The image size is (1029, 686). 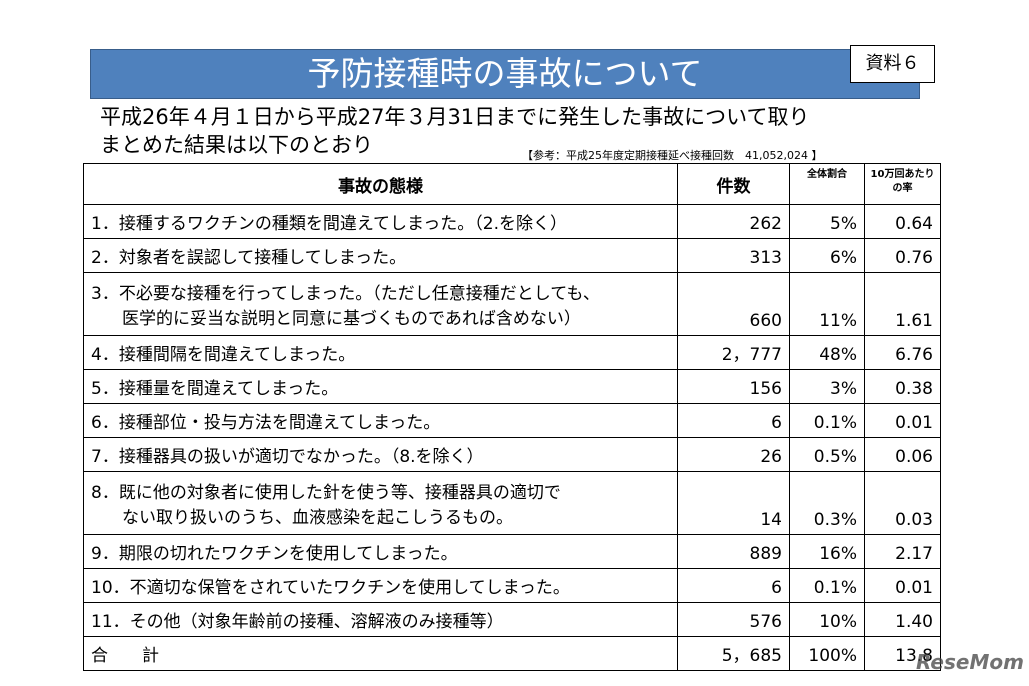 I want to click on table-row: 11．その他（対象年齢前の接種、溶解液のみ接種等） 576 10% 1.40, so click(x=512, y=619).